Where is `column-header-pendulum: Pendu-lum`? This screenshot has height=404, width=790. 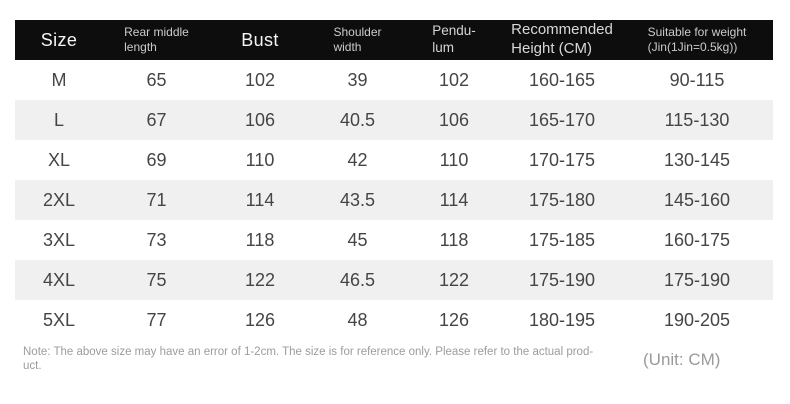
column-header-pendulum: Pendu-lum is located at coordinates (454, 40).